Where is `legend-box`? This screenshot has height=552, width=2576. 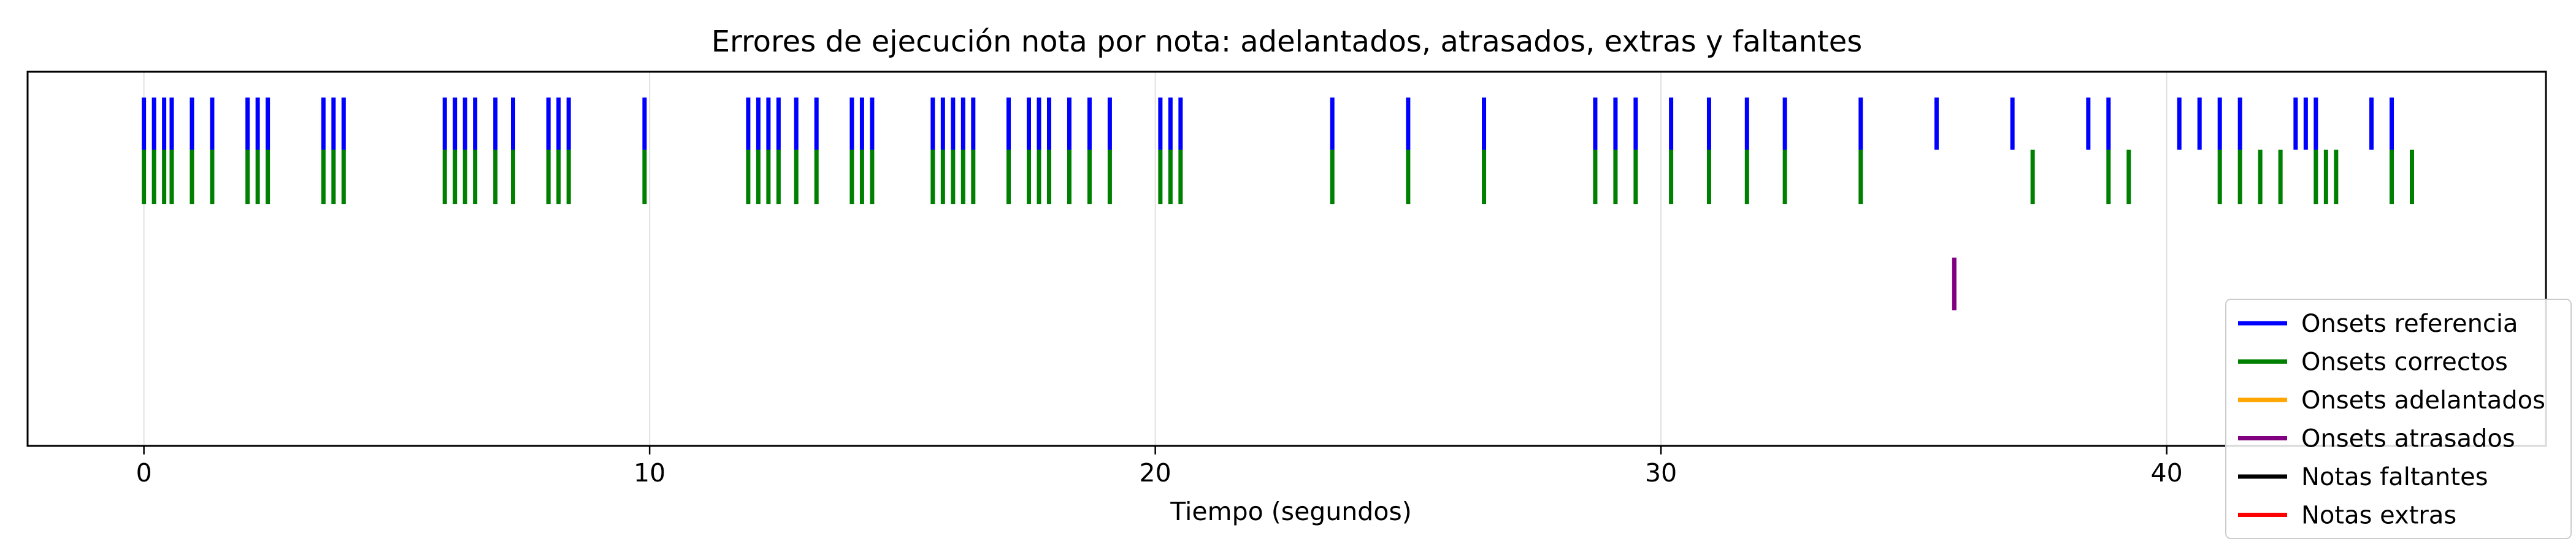 legend-box is located at coordinates (2398, 419).